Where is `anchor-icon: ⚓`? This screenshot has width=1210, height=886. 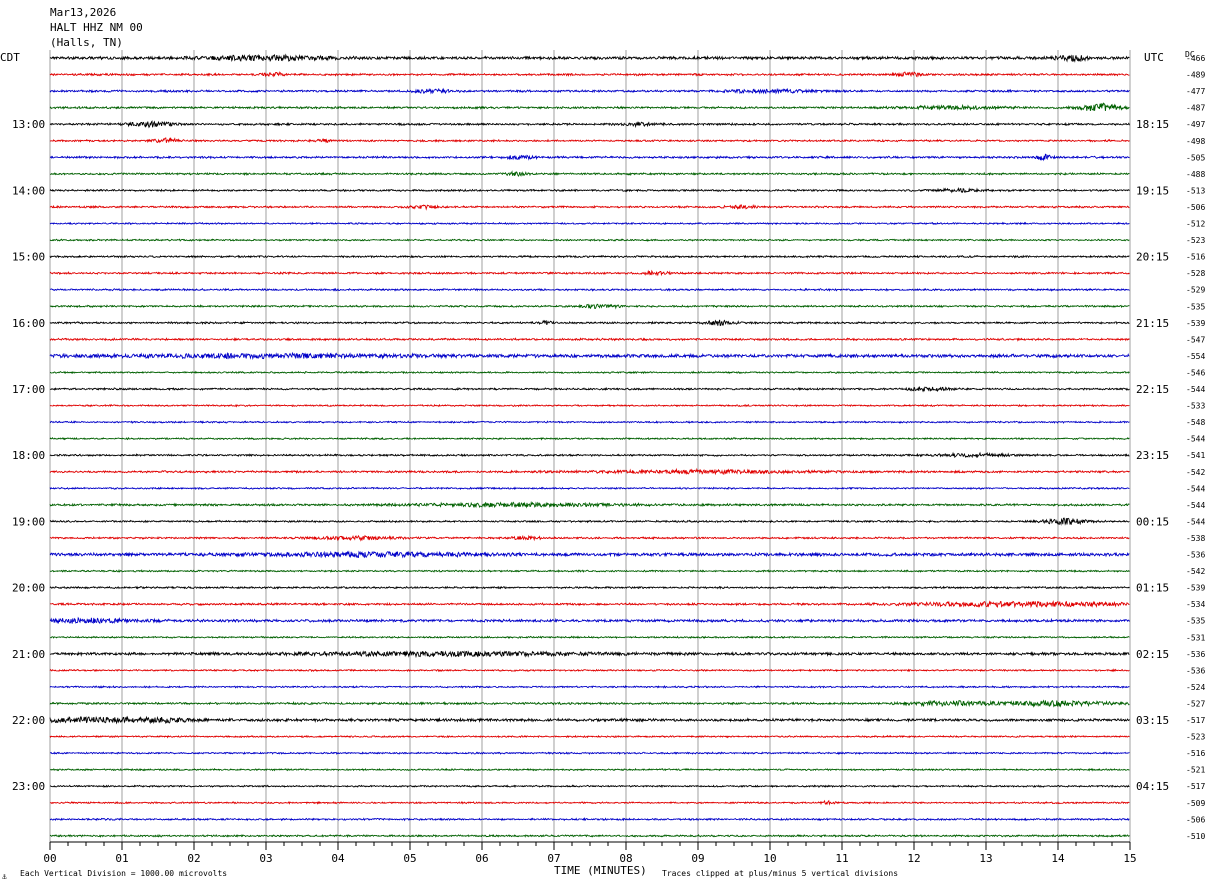
anchor-icon: ⚓ is located at coordinates (4, 876).